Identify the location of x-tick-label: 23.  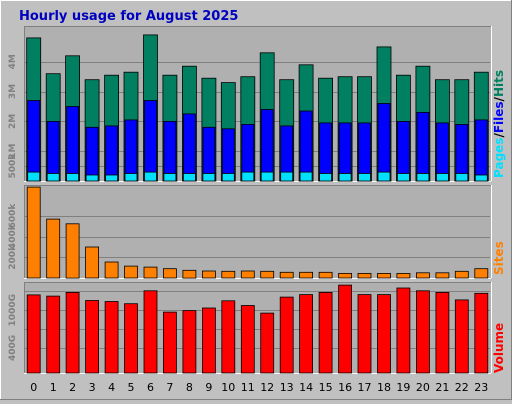
(481, 387).